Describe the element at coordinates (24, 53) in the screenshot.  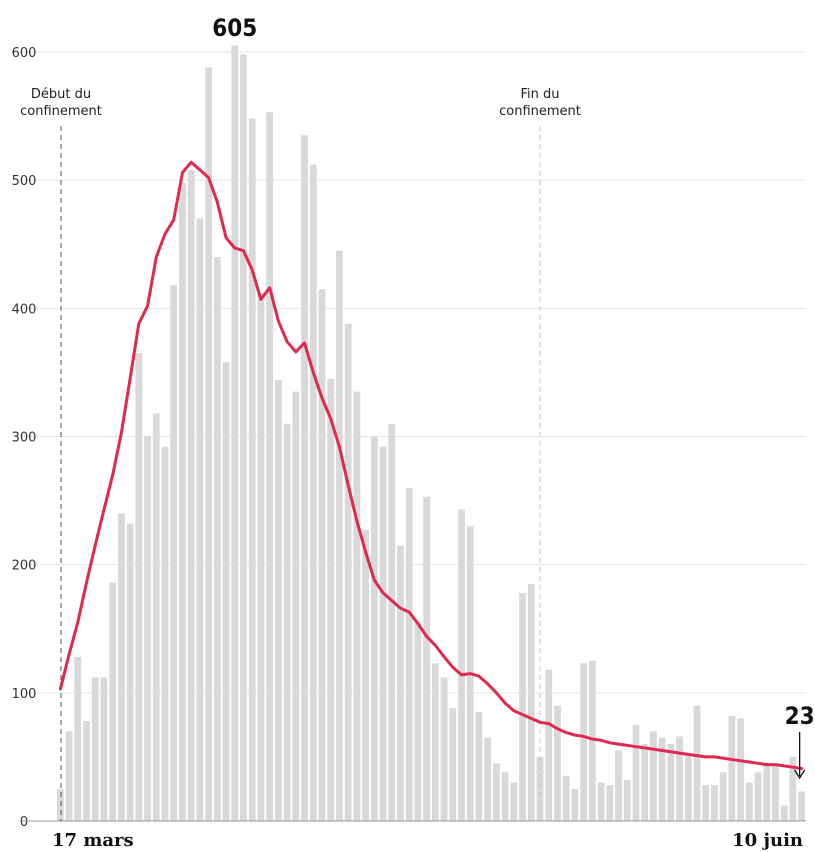
I see `y-tick-label: 600` at that location.